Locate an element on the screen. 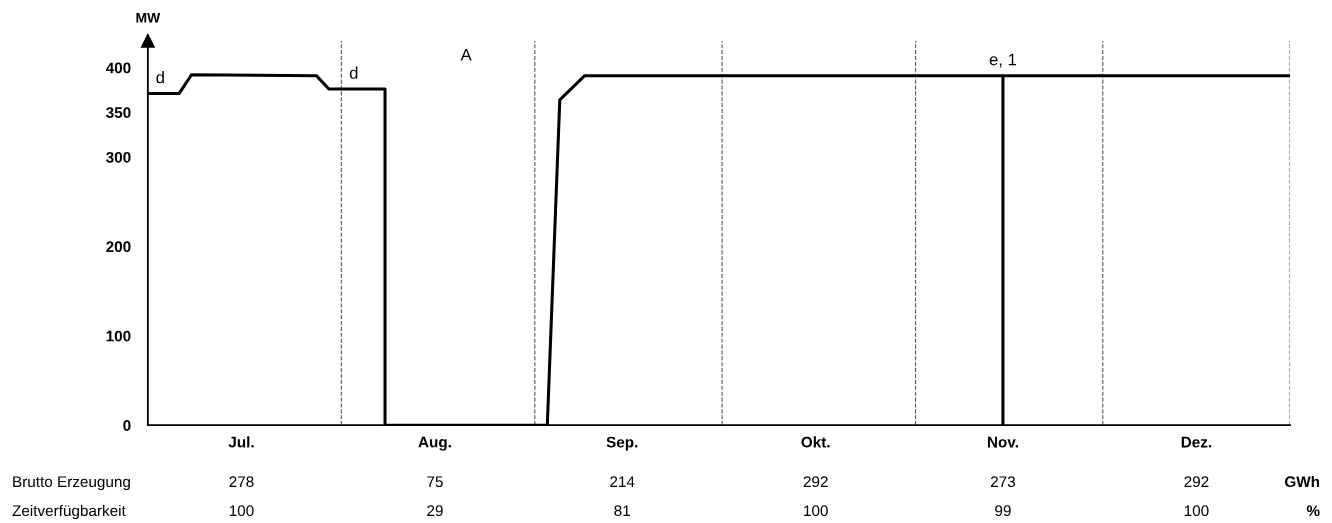 Image resolution: width=1332 pixels, height=523 pixels. y-axis-title: MW is located at coordinates (148, 17).